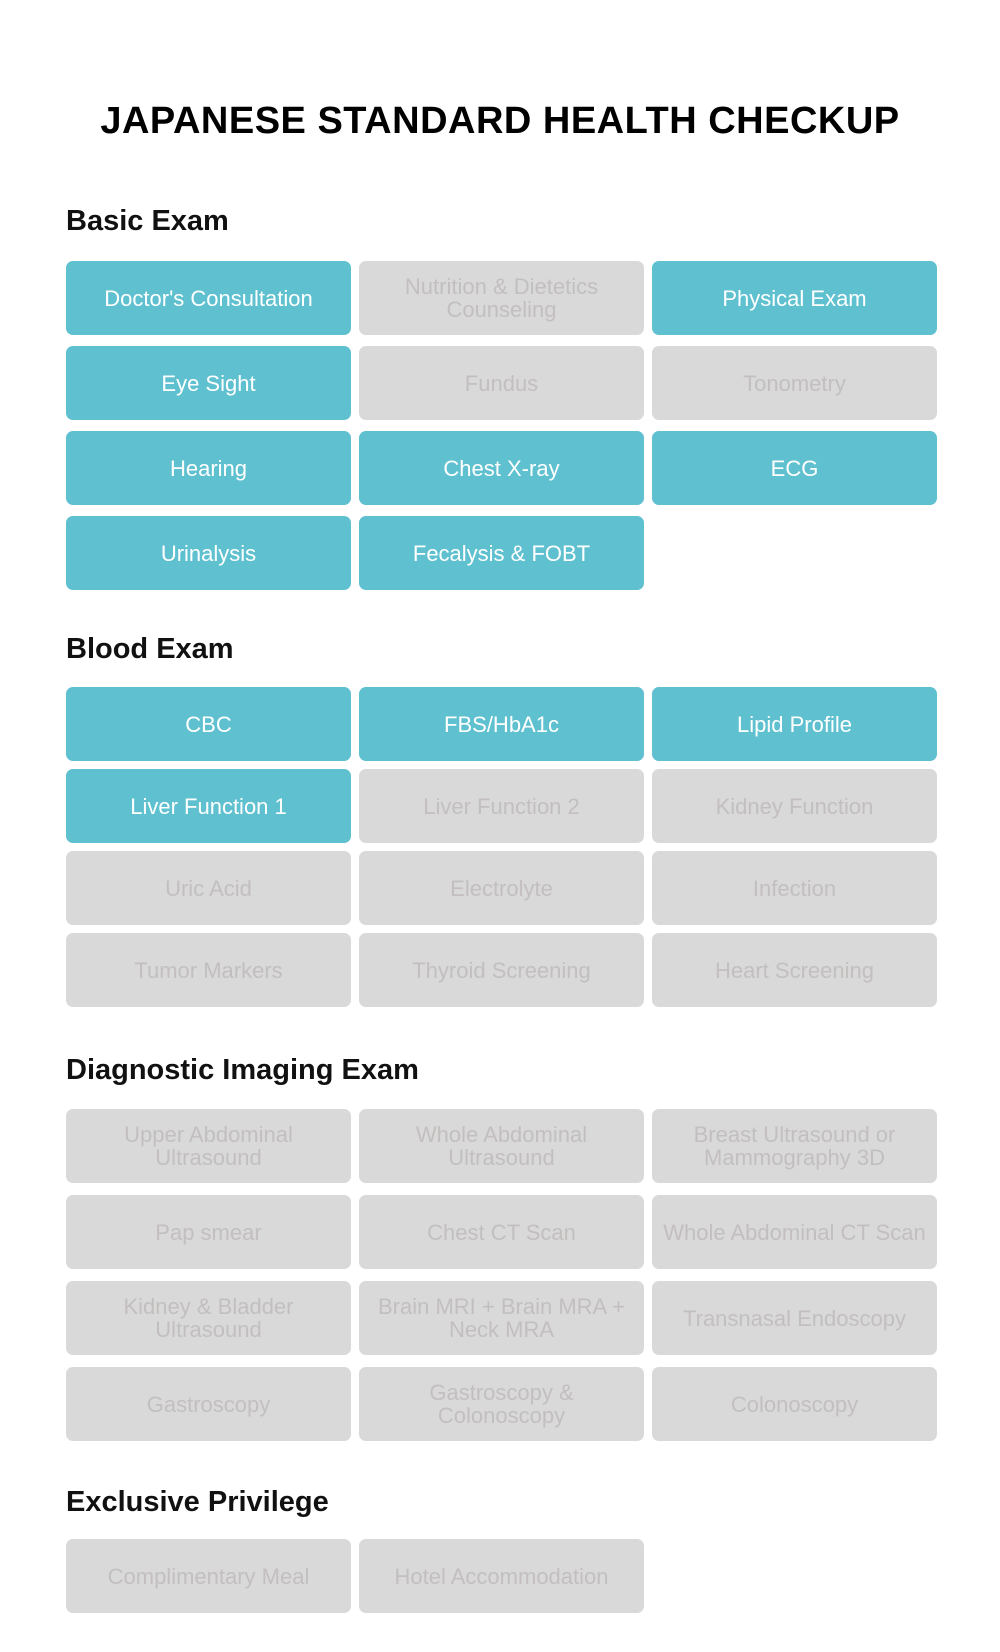 The height and width of the screenshot is (1652, 1000). I want to click on included-item-tile: Doctor's Consultation, so click(208, 298).